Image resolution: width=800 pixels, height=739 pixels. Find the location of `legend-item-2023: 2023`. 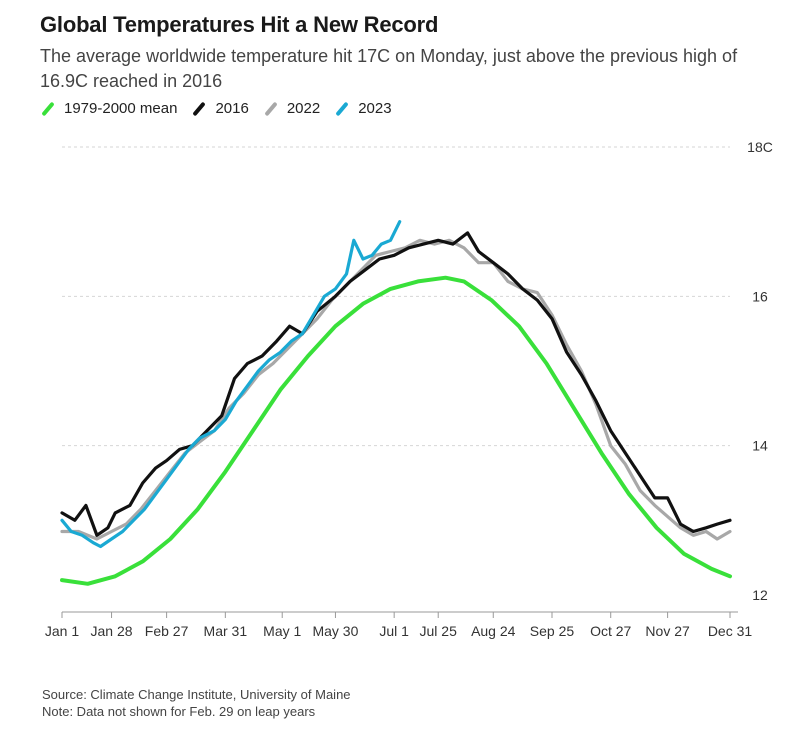

legend-item-2023: 2023 is located at coordinates (363, 108).